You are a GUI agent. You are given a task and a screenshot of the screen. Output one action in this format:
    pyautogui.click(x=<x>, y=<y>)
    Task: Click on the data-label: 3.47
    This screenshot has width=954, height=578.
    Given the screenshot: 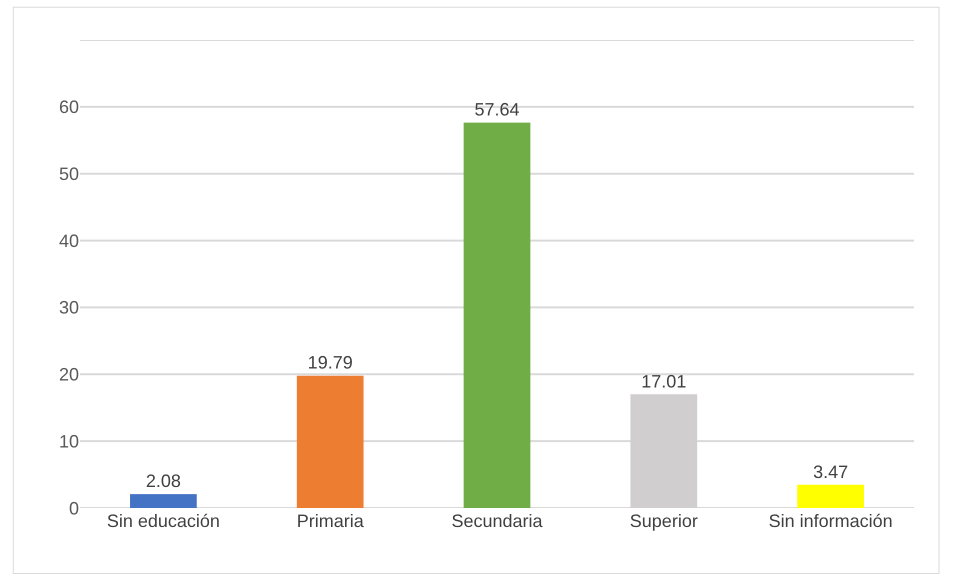 What is the action you would take?
    pyautogui.click(x=830, y=472)
    